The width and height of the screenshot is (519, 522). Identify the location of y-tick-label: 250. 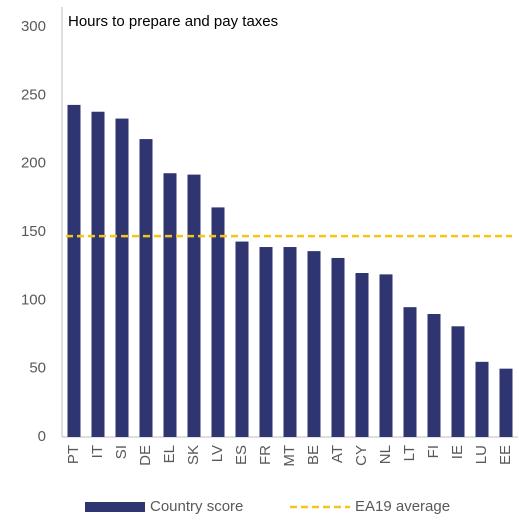
(33, 94).